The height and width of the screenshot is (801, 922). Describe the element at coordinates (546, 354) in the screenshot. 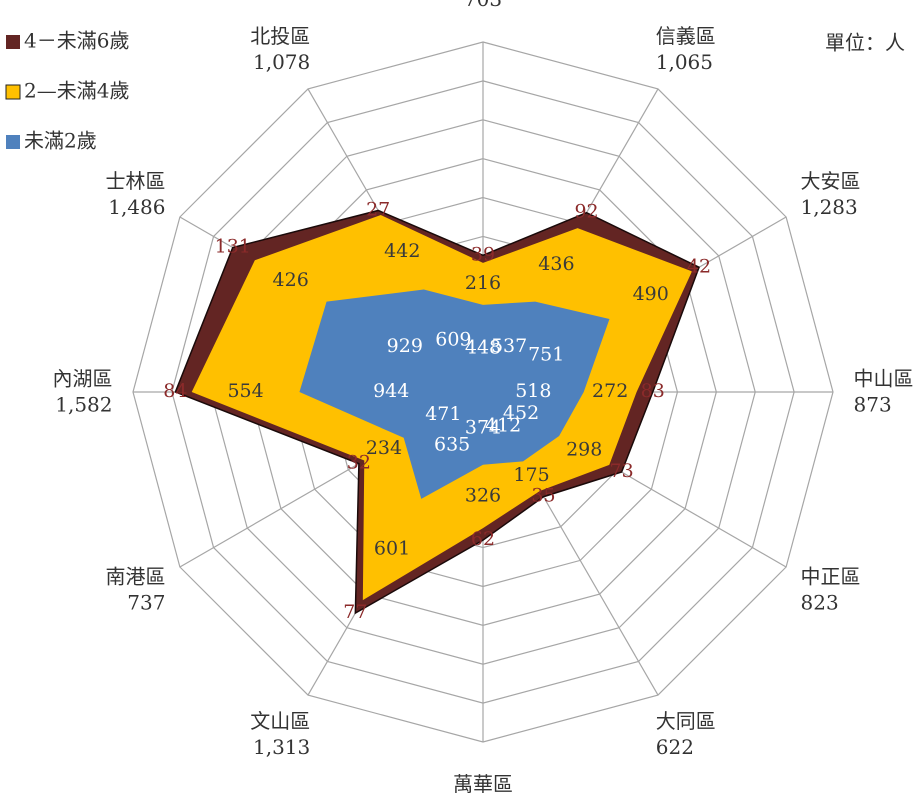

I see `data-label: 751` at that location.